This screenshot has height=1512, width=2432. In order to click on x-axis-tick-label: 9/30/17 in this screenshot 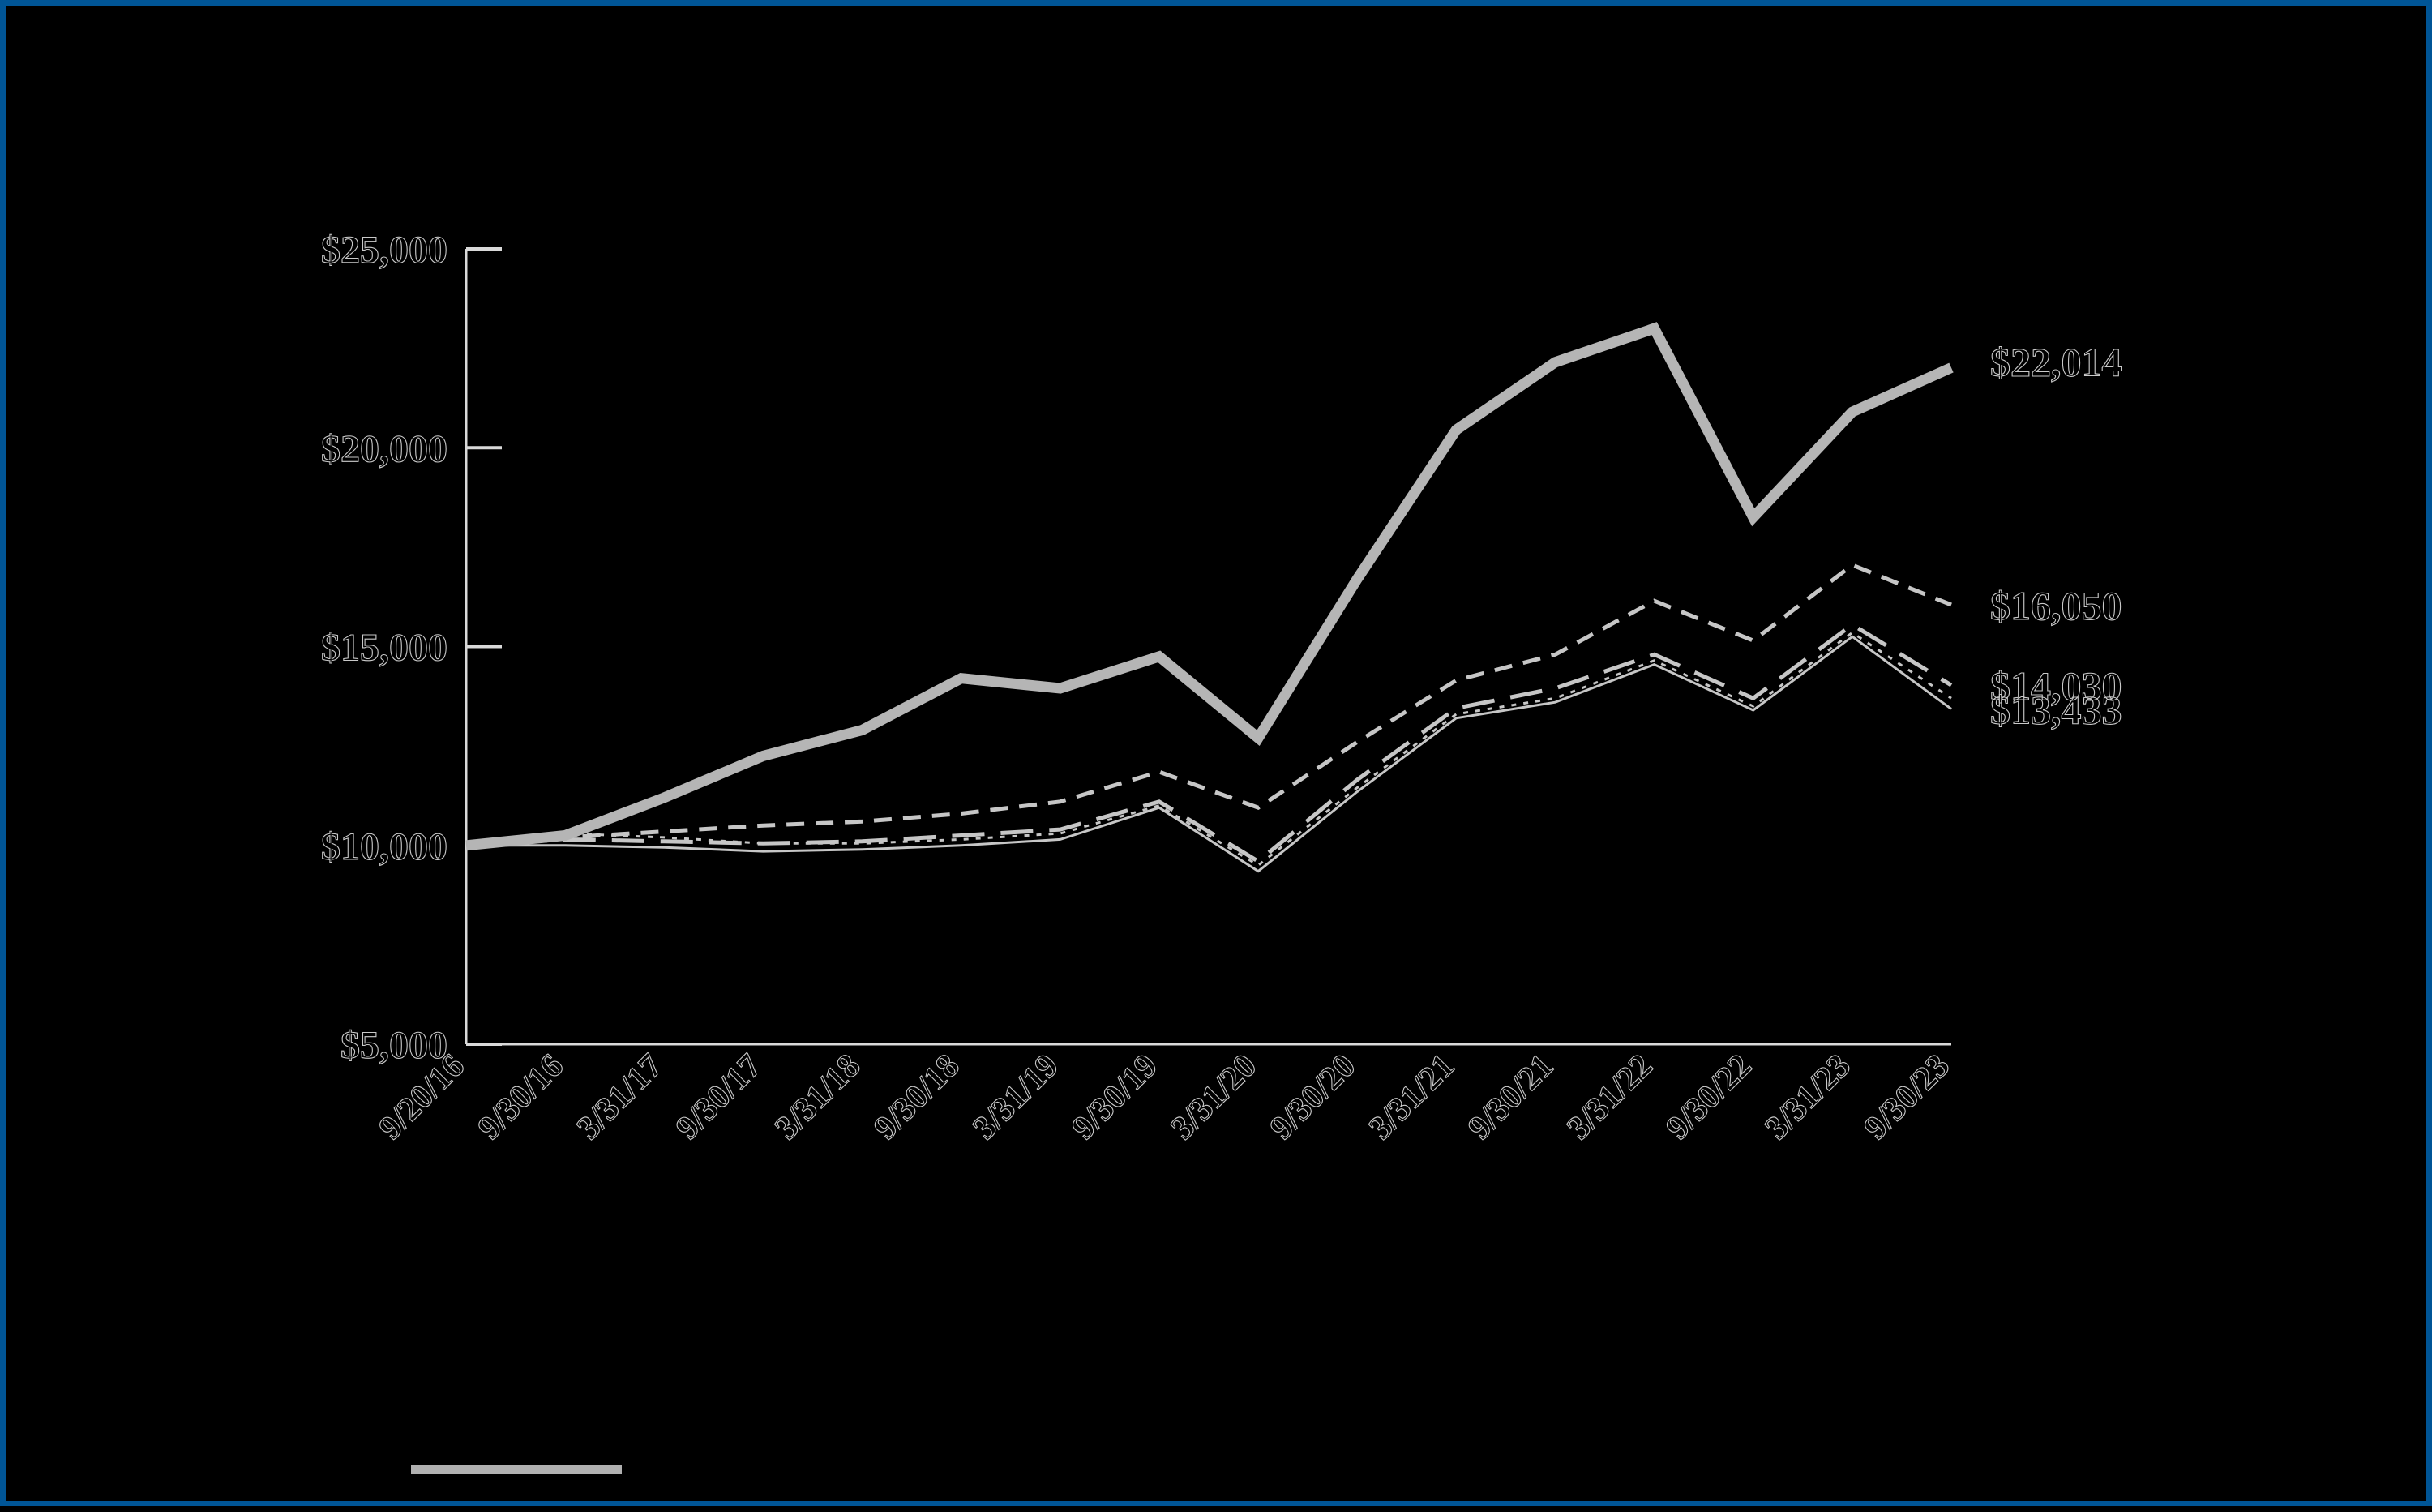, I will do `click(719, 1097)`.